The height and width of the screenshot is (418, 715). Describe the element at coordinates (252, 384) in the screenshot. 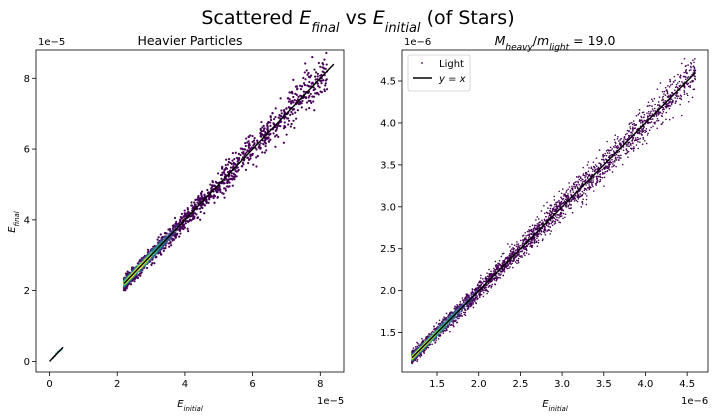

I see `x-tick-label: 6` at that location.